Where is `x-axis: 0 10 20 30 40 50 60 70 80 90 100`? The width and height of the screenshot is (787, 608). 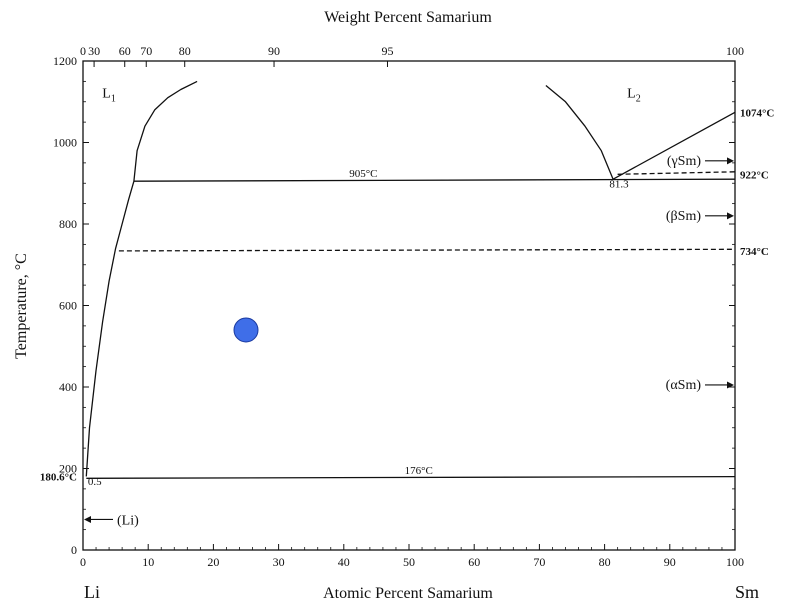 x-axis: 0 10 20 30 40 50 60 70 80 90 100 is located at coordinates (412, 556).